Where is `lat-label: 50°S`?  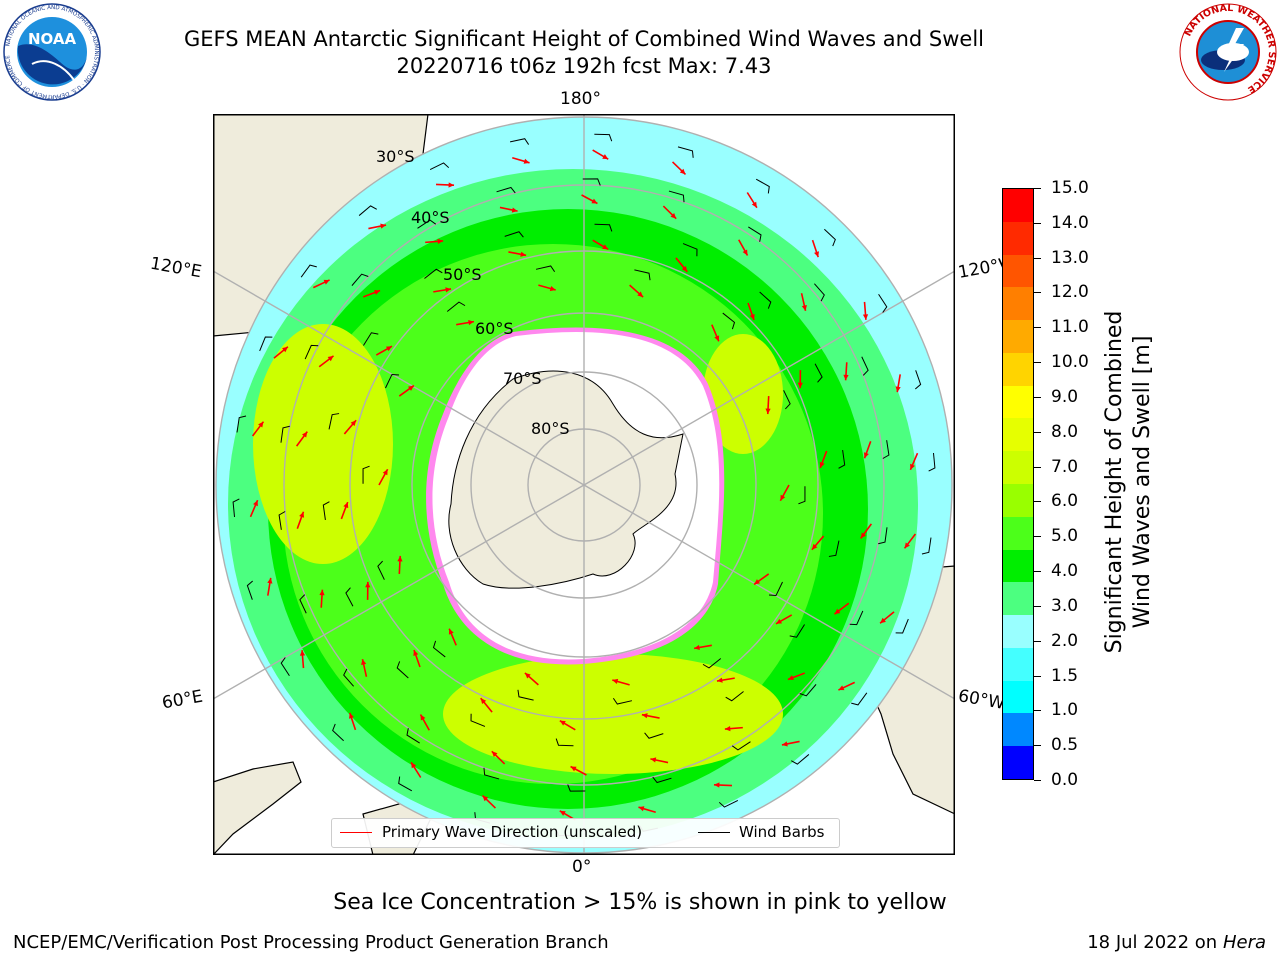
lat-label: 50°S is located at coordinates (462, 274).